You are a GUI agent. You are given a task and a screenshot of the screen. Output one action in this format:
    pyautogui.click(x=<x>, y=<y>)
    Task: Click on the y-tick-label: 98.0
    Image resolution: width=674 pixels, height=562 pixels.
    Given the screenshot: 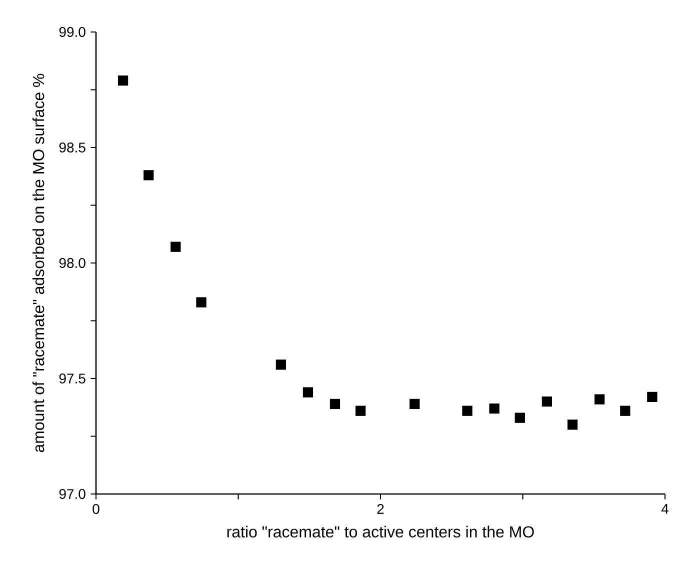 What is the action you would take?
    pyautogui.click(x=72, y=263)
    